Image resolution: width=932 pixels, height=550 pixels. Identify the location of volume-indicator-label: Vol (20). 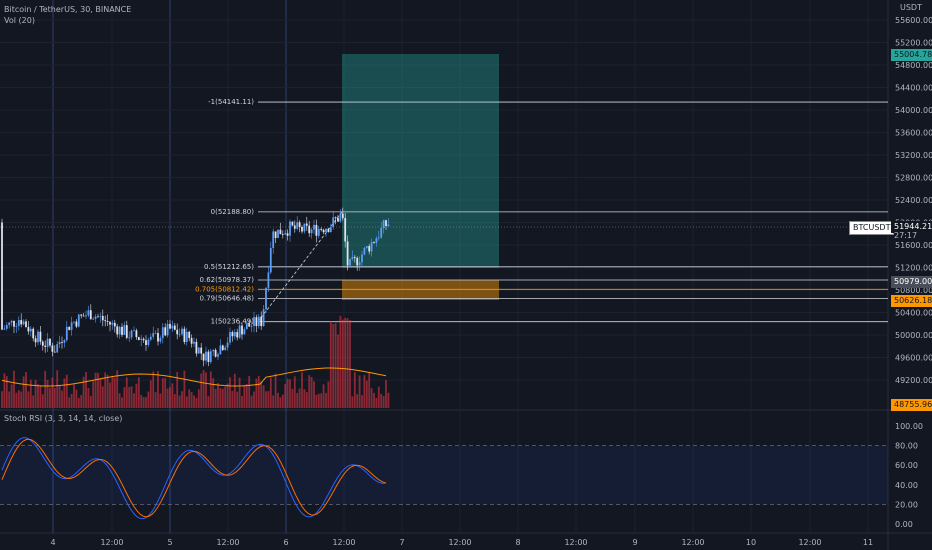
(19, 20).